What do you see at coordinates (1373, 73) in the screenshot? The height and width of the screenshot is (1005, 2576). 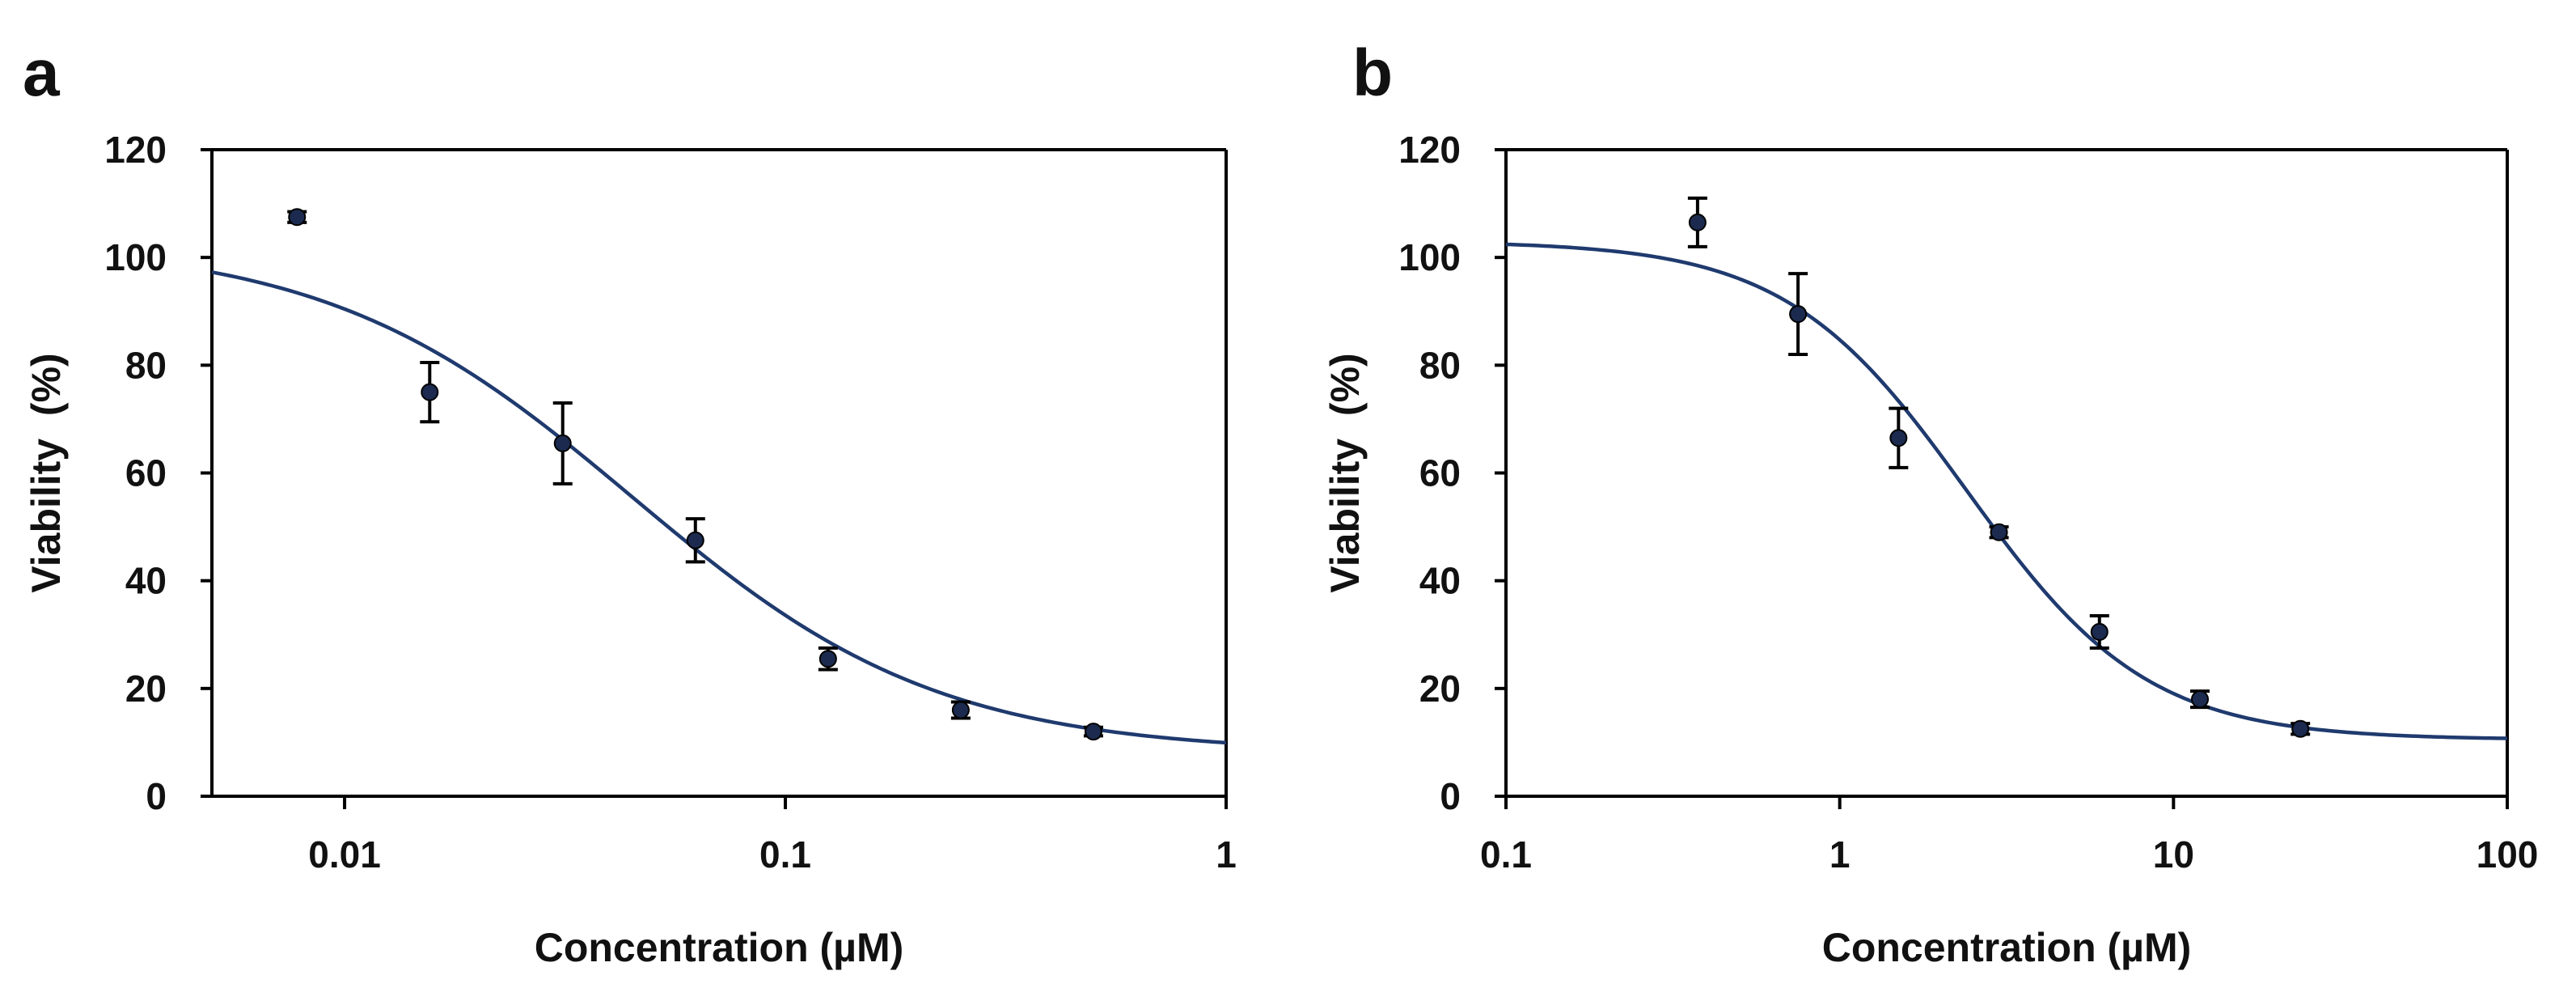 I see `panel-label: b` at bounding box center [1373, 73].